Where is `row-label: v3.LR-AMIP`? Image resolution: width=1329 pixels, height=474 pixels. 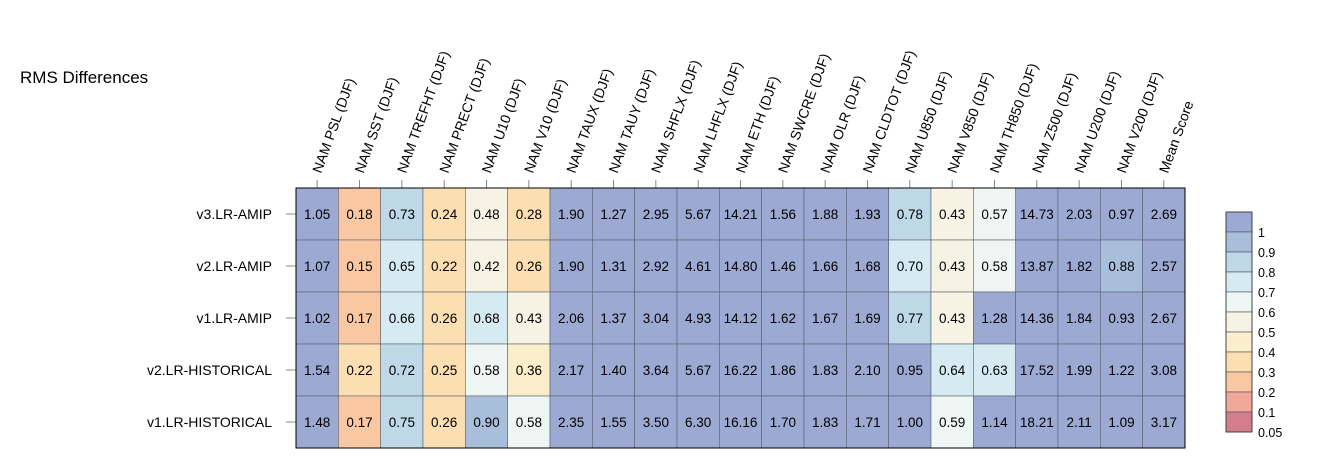
row-label: v3.LR-AMIP is located at coordinates (234, 214).